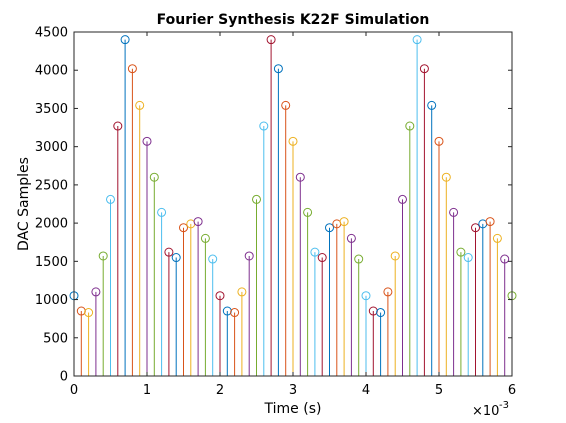 This screenshot has width=566, height=423. What do you see at coordinates (293, 409) in the screenshot?
I see `x-axis-label: Time (s)` at bounding box center [293, 409].